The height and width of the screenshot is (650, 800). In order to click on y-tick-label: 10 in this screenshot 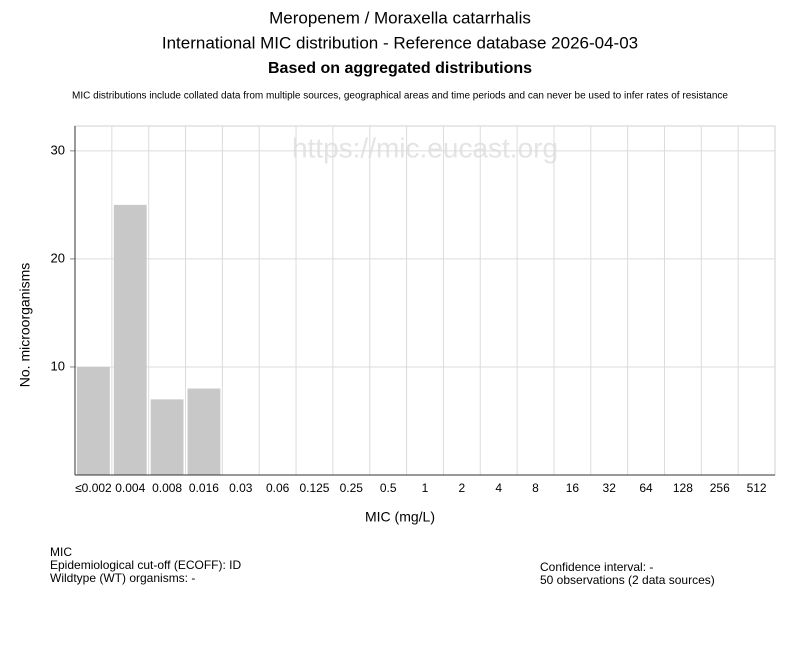, I will do `click(58, 365)`.